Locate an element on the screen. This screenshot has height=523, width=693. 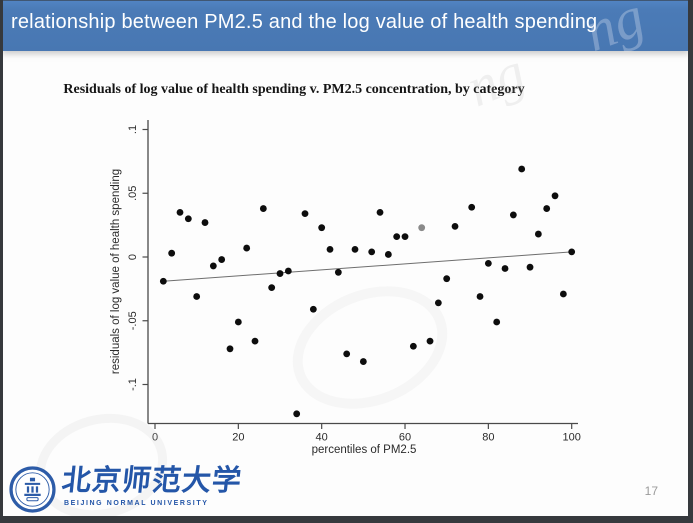
x-tick-label: 0 is located at coordinates (155, 438).